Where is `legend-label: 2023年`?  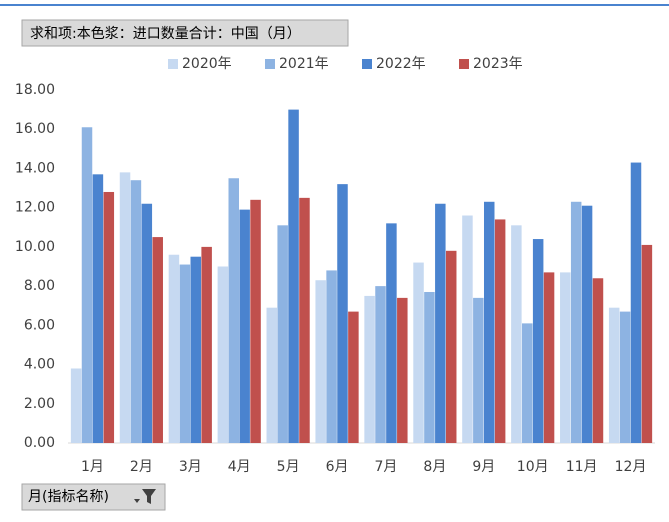
legend-label: 2023年 is located at coordinates (498, 64).